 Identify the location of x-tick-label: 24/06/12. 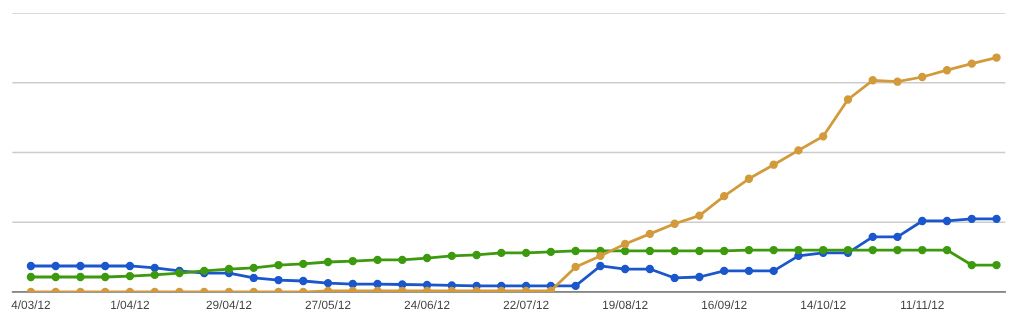
(427, 305).